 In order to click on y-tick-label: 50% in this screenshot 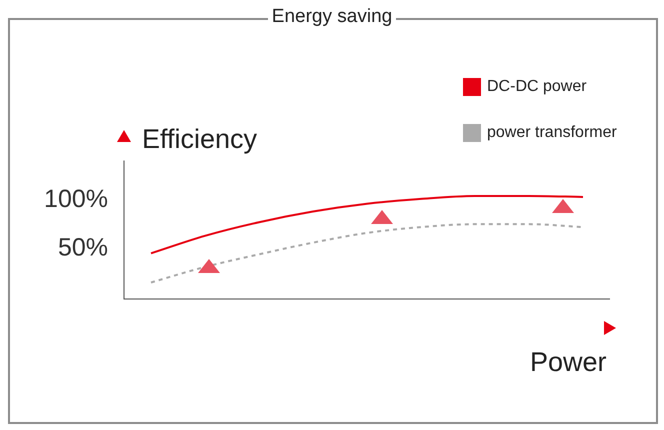, I will do `click(83, 247)`.